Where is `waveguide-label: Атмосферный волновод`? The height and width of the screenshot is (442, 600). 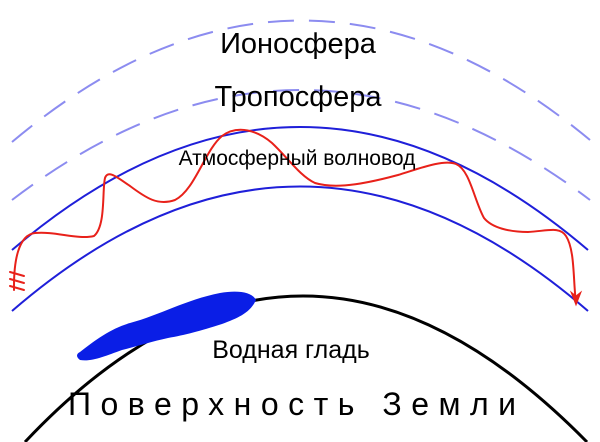
waveguide-label: Атмосферный волновод is located at coordinates (297, 158).